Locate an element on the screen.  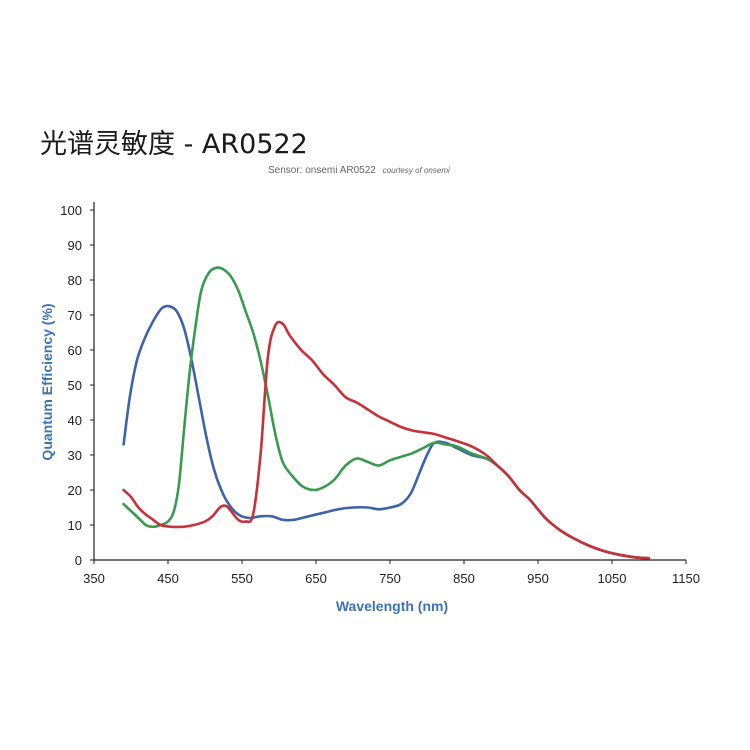
x-tick-label: 550 is located at coordinates (242, 578).